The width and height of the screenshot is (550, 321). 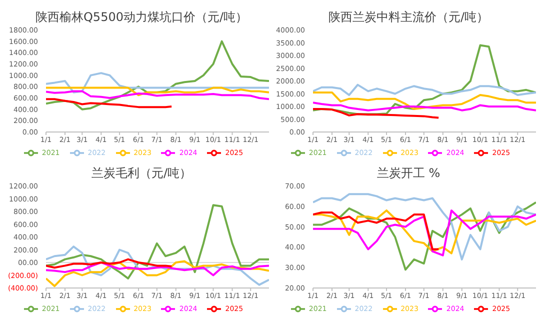 I want to click on chart-title: 陕西榆林Q5500动力煤坑口价（元/吨）, so click(x=141, y=17).